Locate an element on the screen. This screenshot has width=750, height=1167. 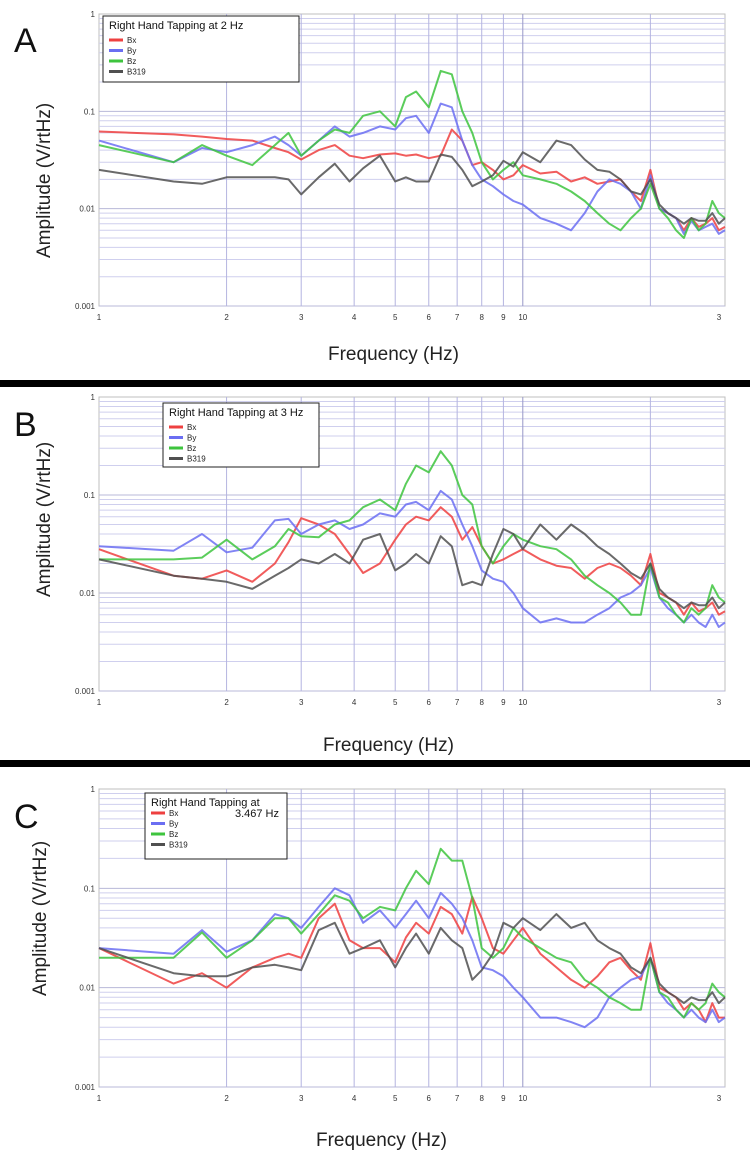
legend-title: Right Hand Tapping at is located at coordinates (205, 803).